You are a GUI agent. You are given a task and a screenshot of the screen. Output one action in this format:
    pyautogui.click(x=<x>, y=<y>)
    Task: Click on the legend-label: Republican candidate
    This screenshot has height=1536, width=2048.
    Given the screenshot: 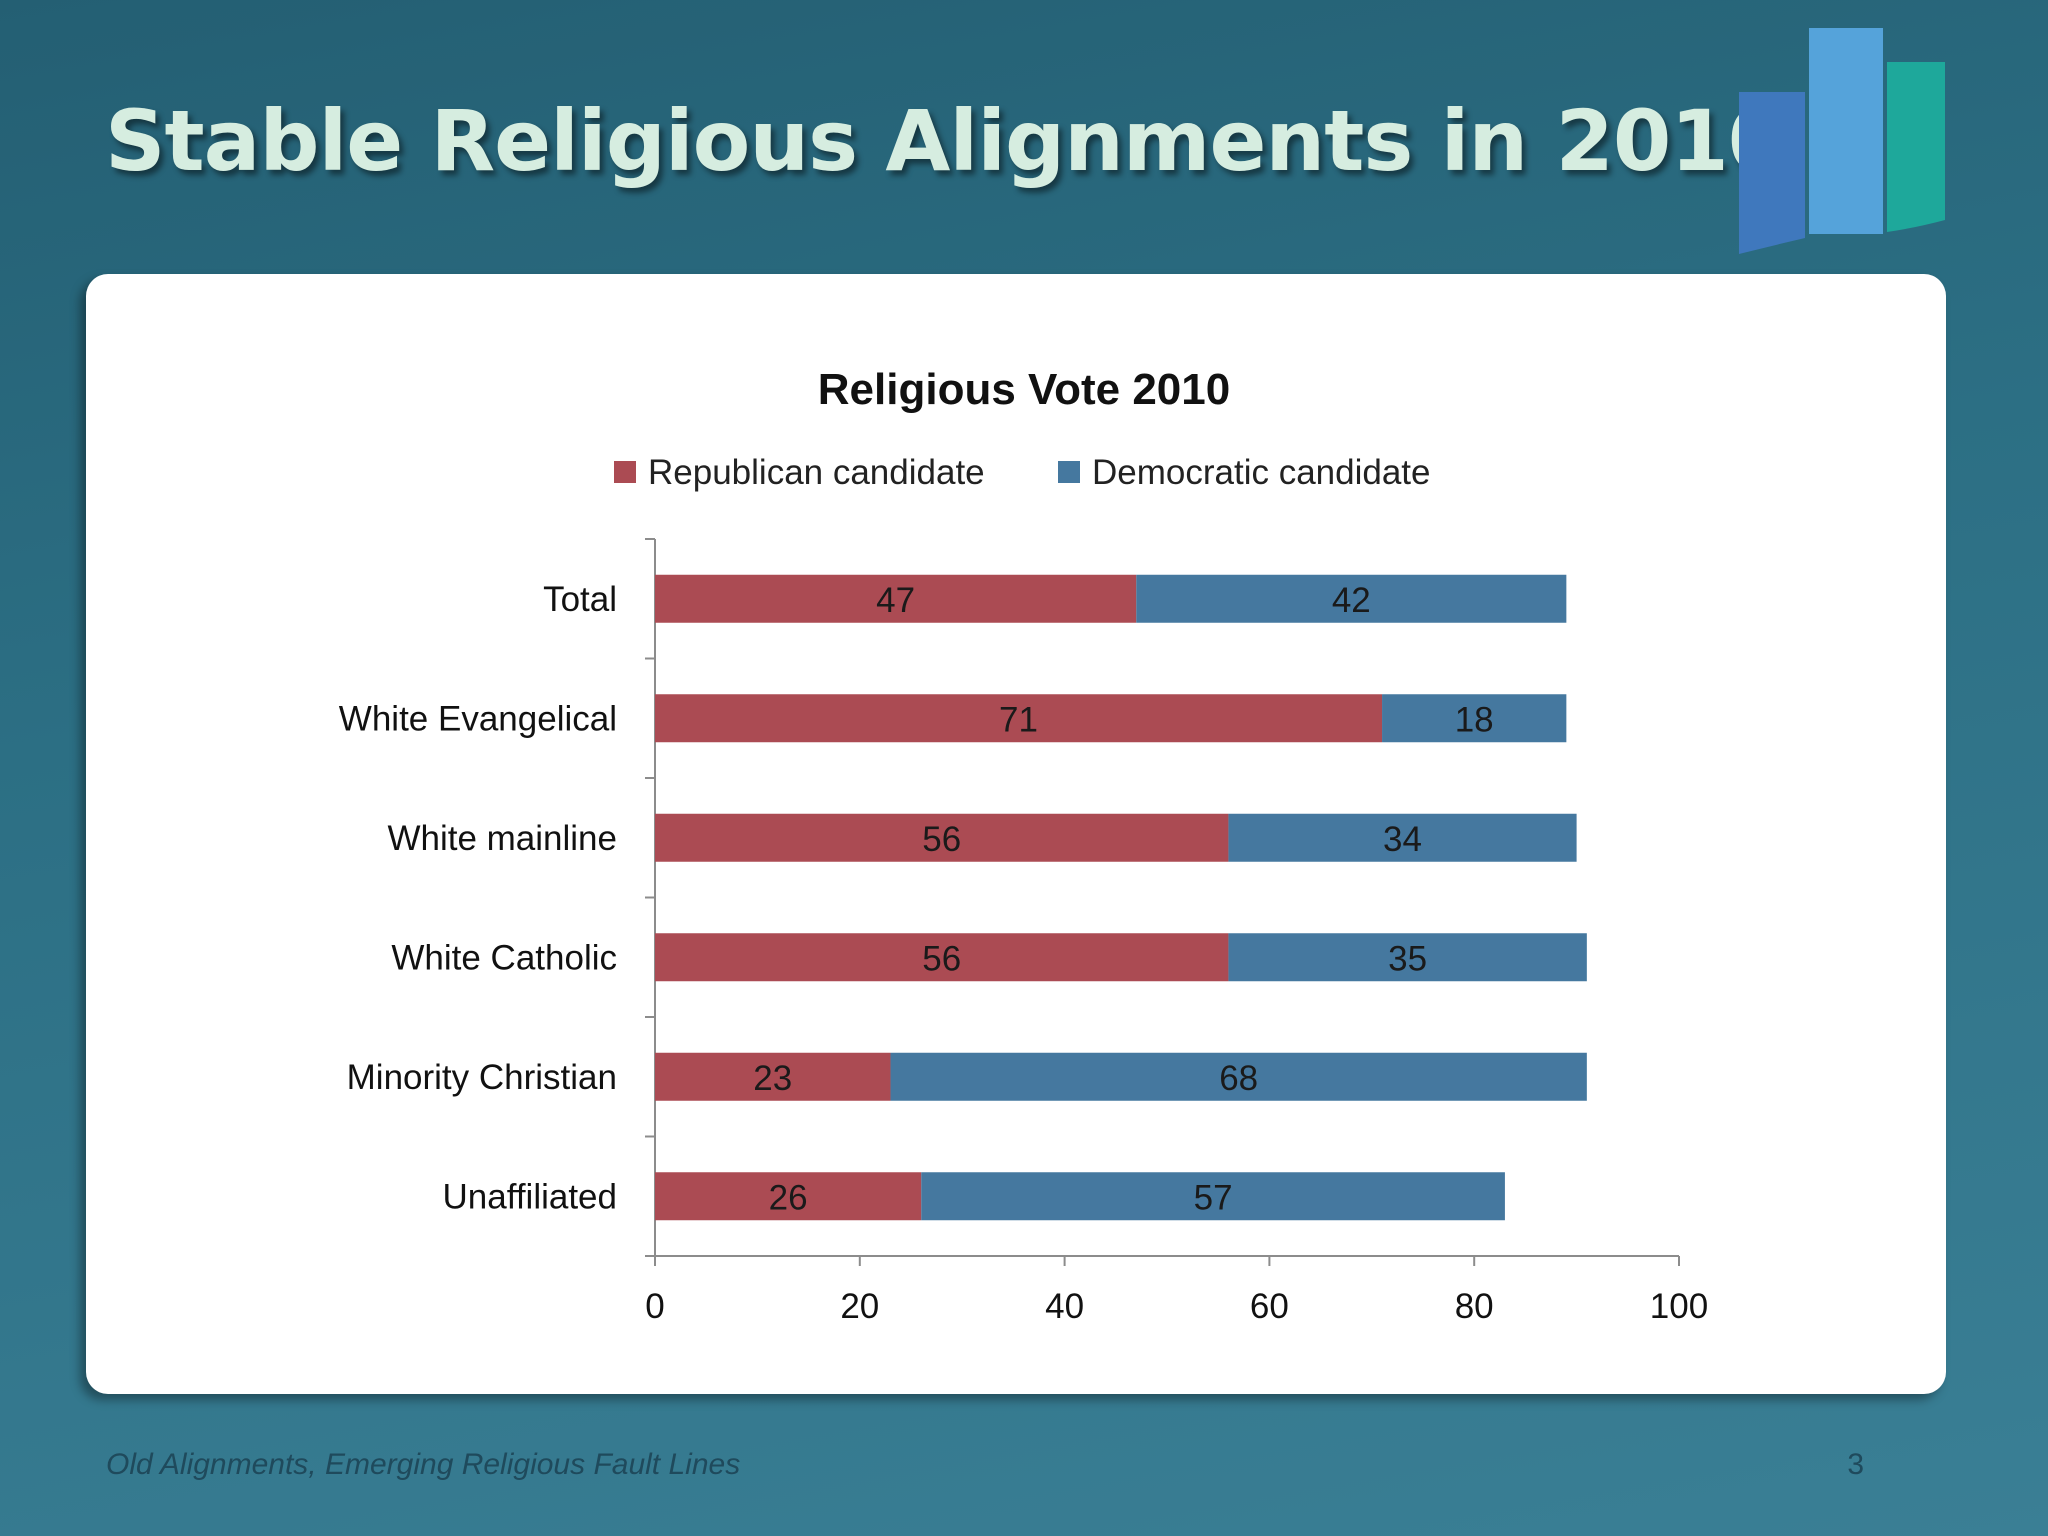 What is the action you would take?
    pyautogui.click(x=816, y=472)
    